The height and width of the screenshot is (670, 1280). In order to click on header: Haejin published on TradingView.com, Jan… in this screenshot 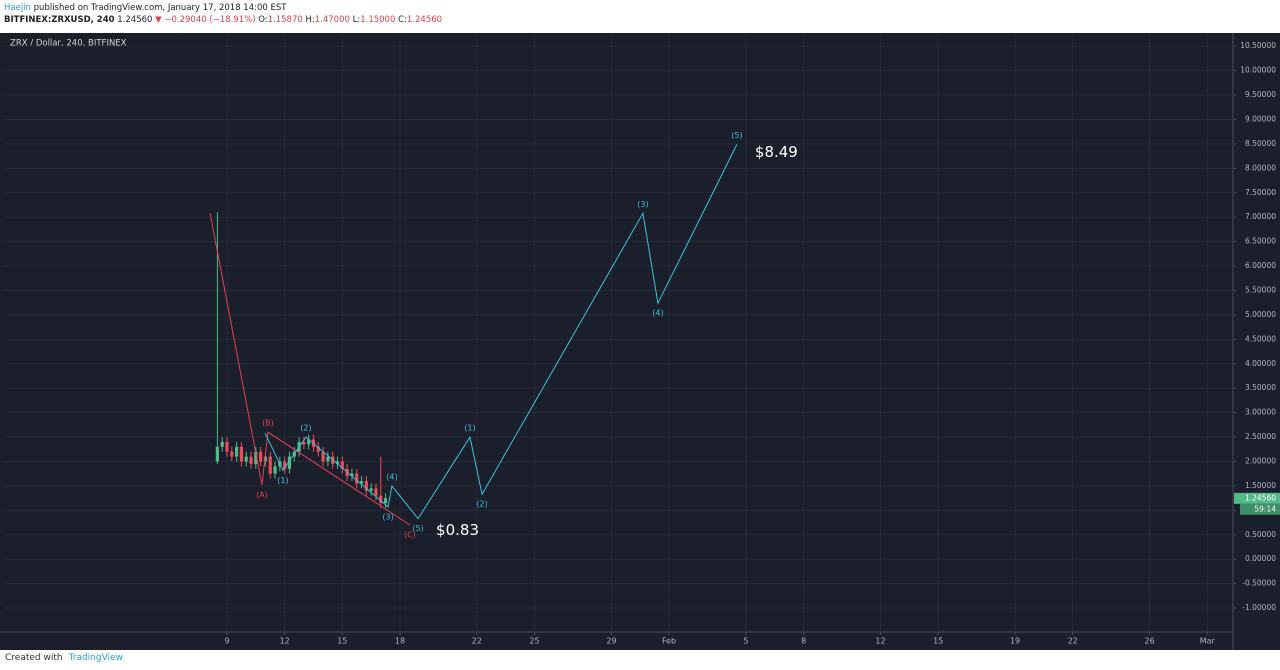, I will do `click(223, 14)`.